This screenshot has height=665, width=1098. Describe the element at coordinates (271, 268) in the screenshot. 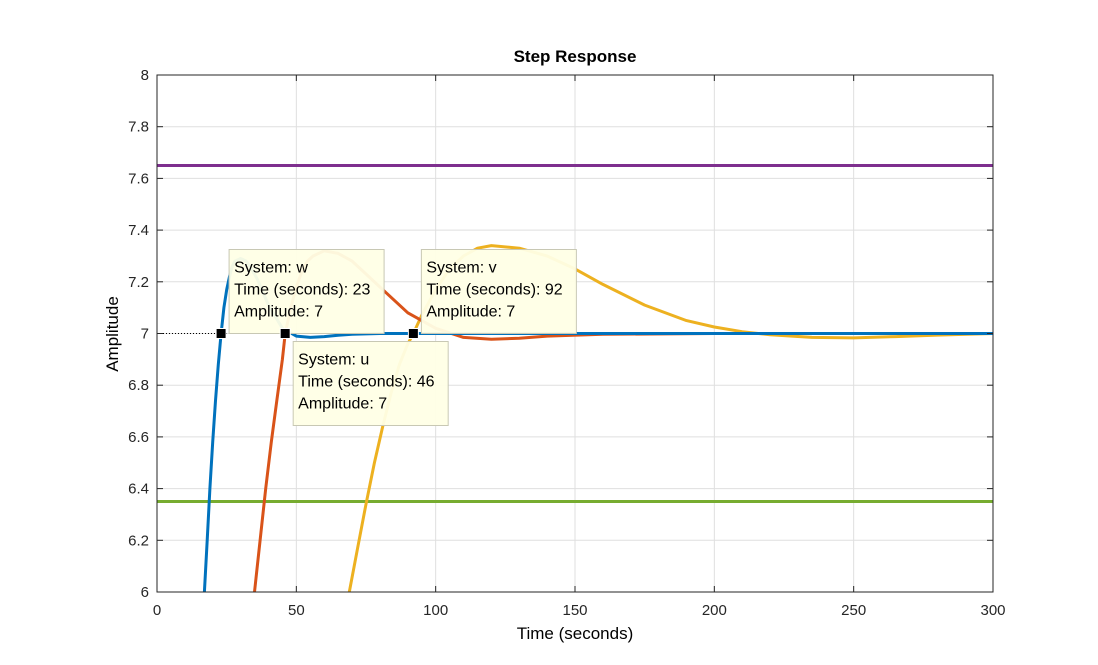

I see `datatip-line: System: w` at that location.